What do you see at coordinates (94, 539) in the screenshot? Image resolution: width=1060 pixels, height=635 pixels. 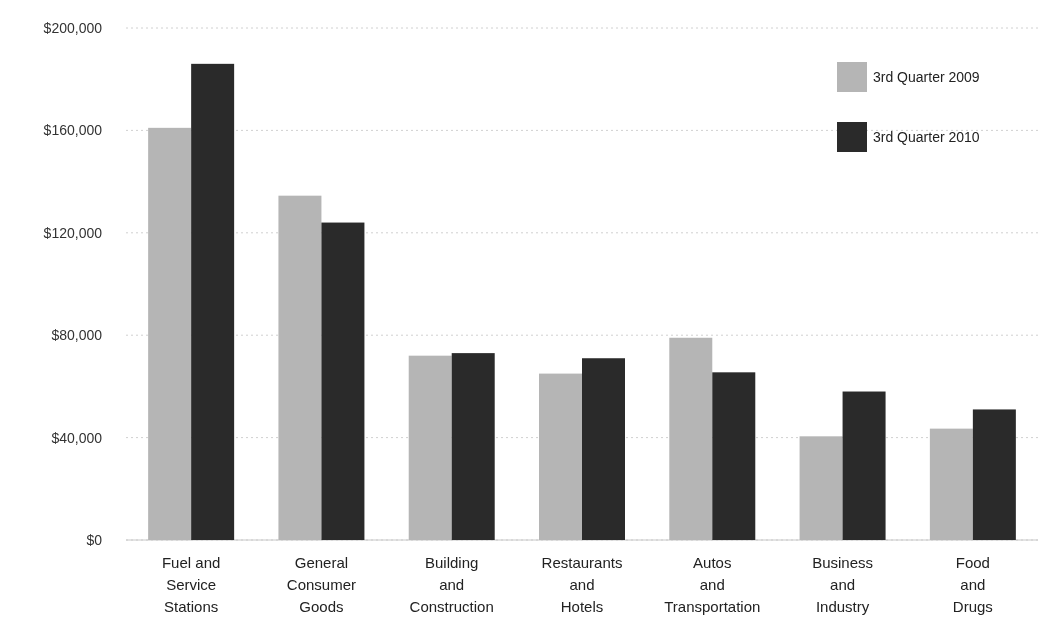 I see `y-tick-label: $0` at bounding box center [94, 539].